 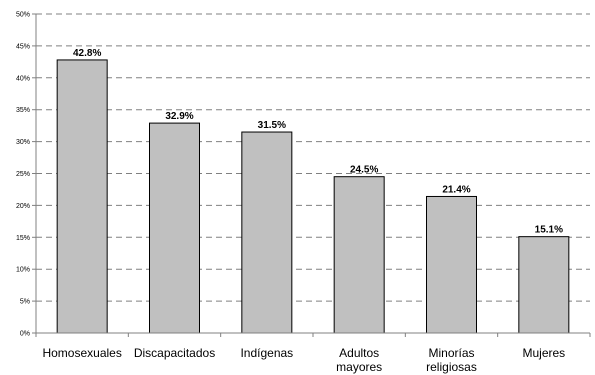 I want to click on y-tick-label: 40%, so click(x=23, y=78).